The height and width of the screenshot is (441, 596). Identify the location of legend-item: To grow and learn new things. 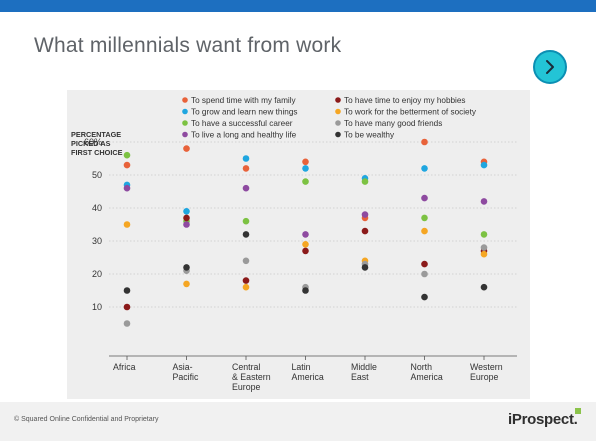
(240, 112).